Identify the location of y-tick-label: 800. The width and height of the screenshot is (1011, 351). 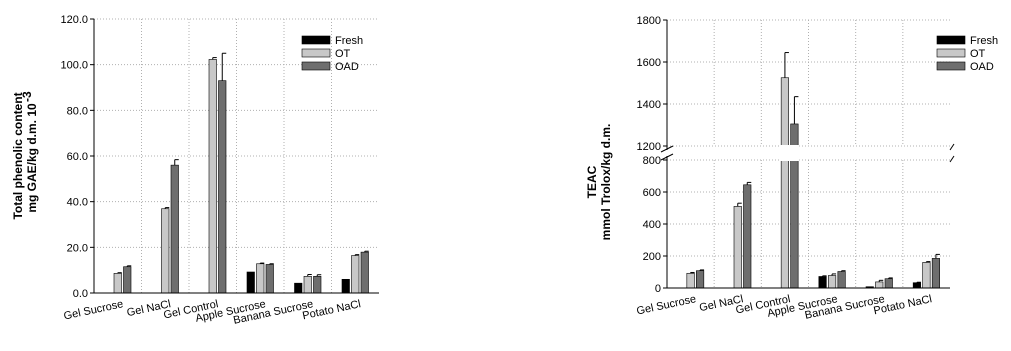
(652, 161).